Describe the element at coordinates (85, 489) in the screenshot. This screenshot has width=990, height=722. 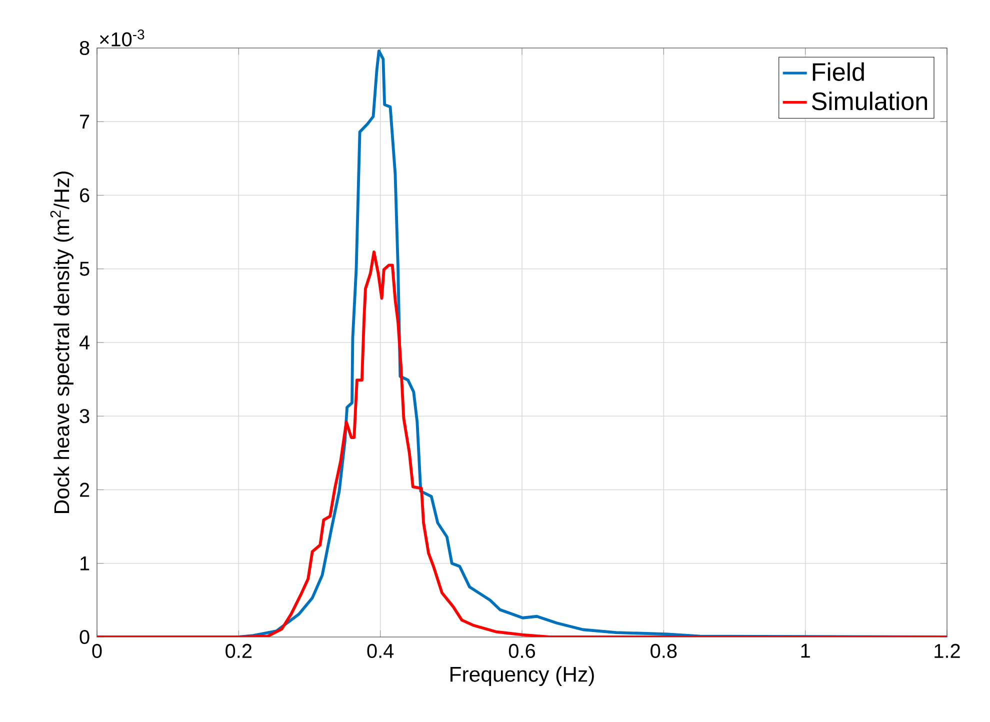
I see `y-tick-label: 2` at that location.